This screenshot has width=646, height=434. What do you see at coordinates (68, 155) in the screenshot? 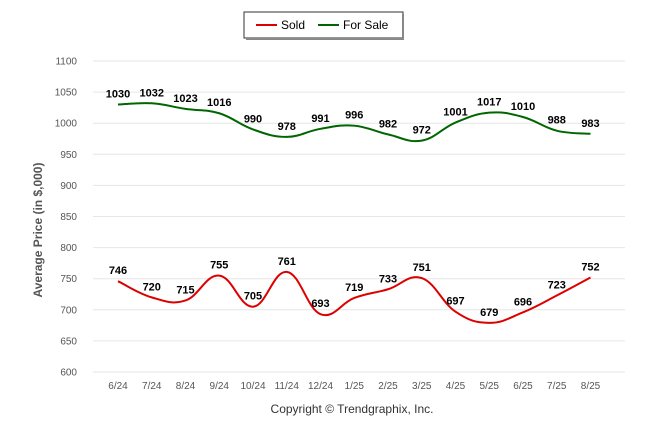
I see `y-tick-label: 950` at bounding box center [68, 155].